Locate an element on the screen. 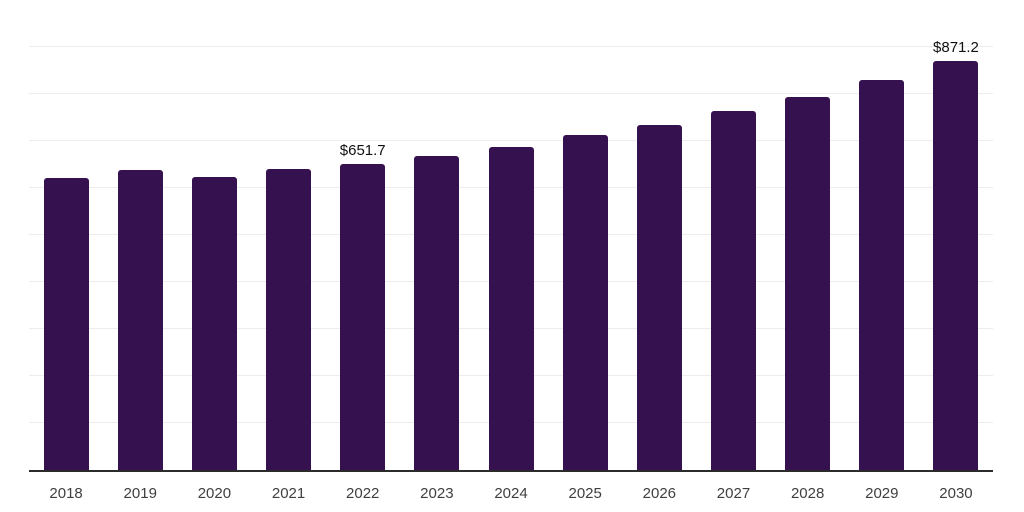 The image size is (1024, 512). bar-column-2024 is located at coordinates (511, 235).